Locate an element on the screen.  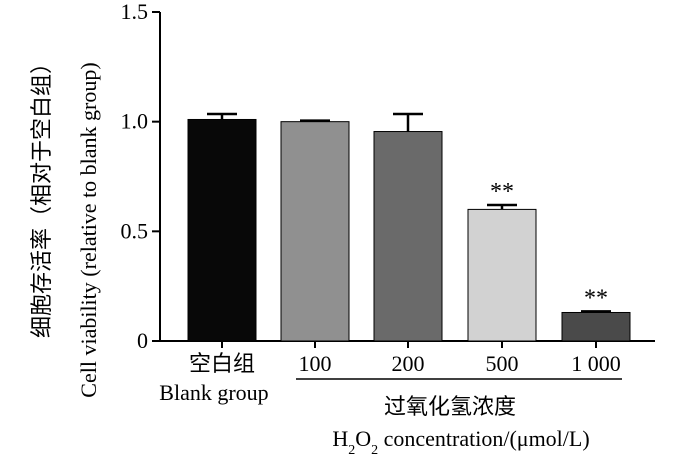
y-axis-label-en: Cell viability (relative to blank group) is located at coordinates (88, 229).